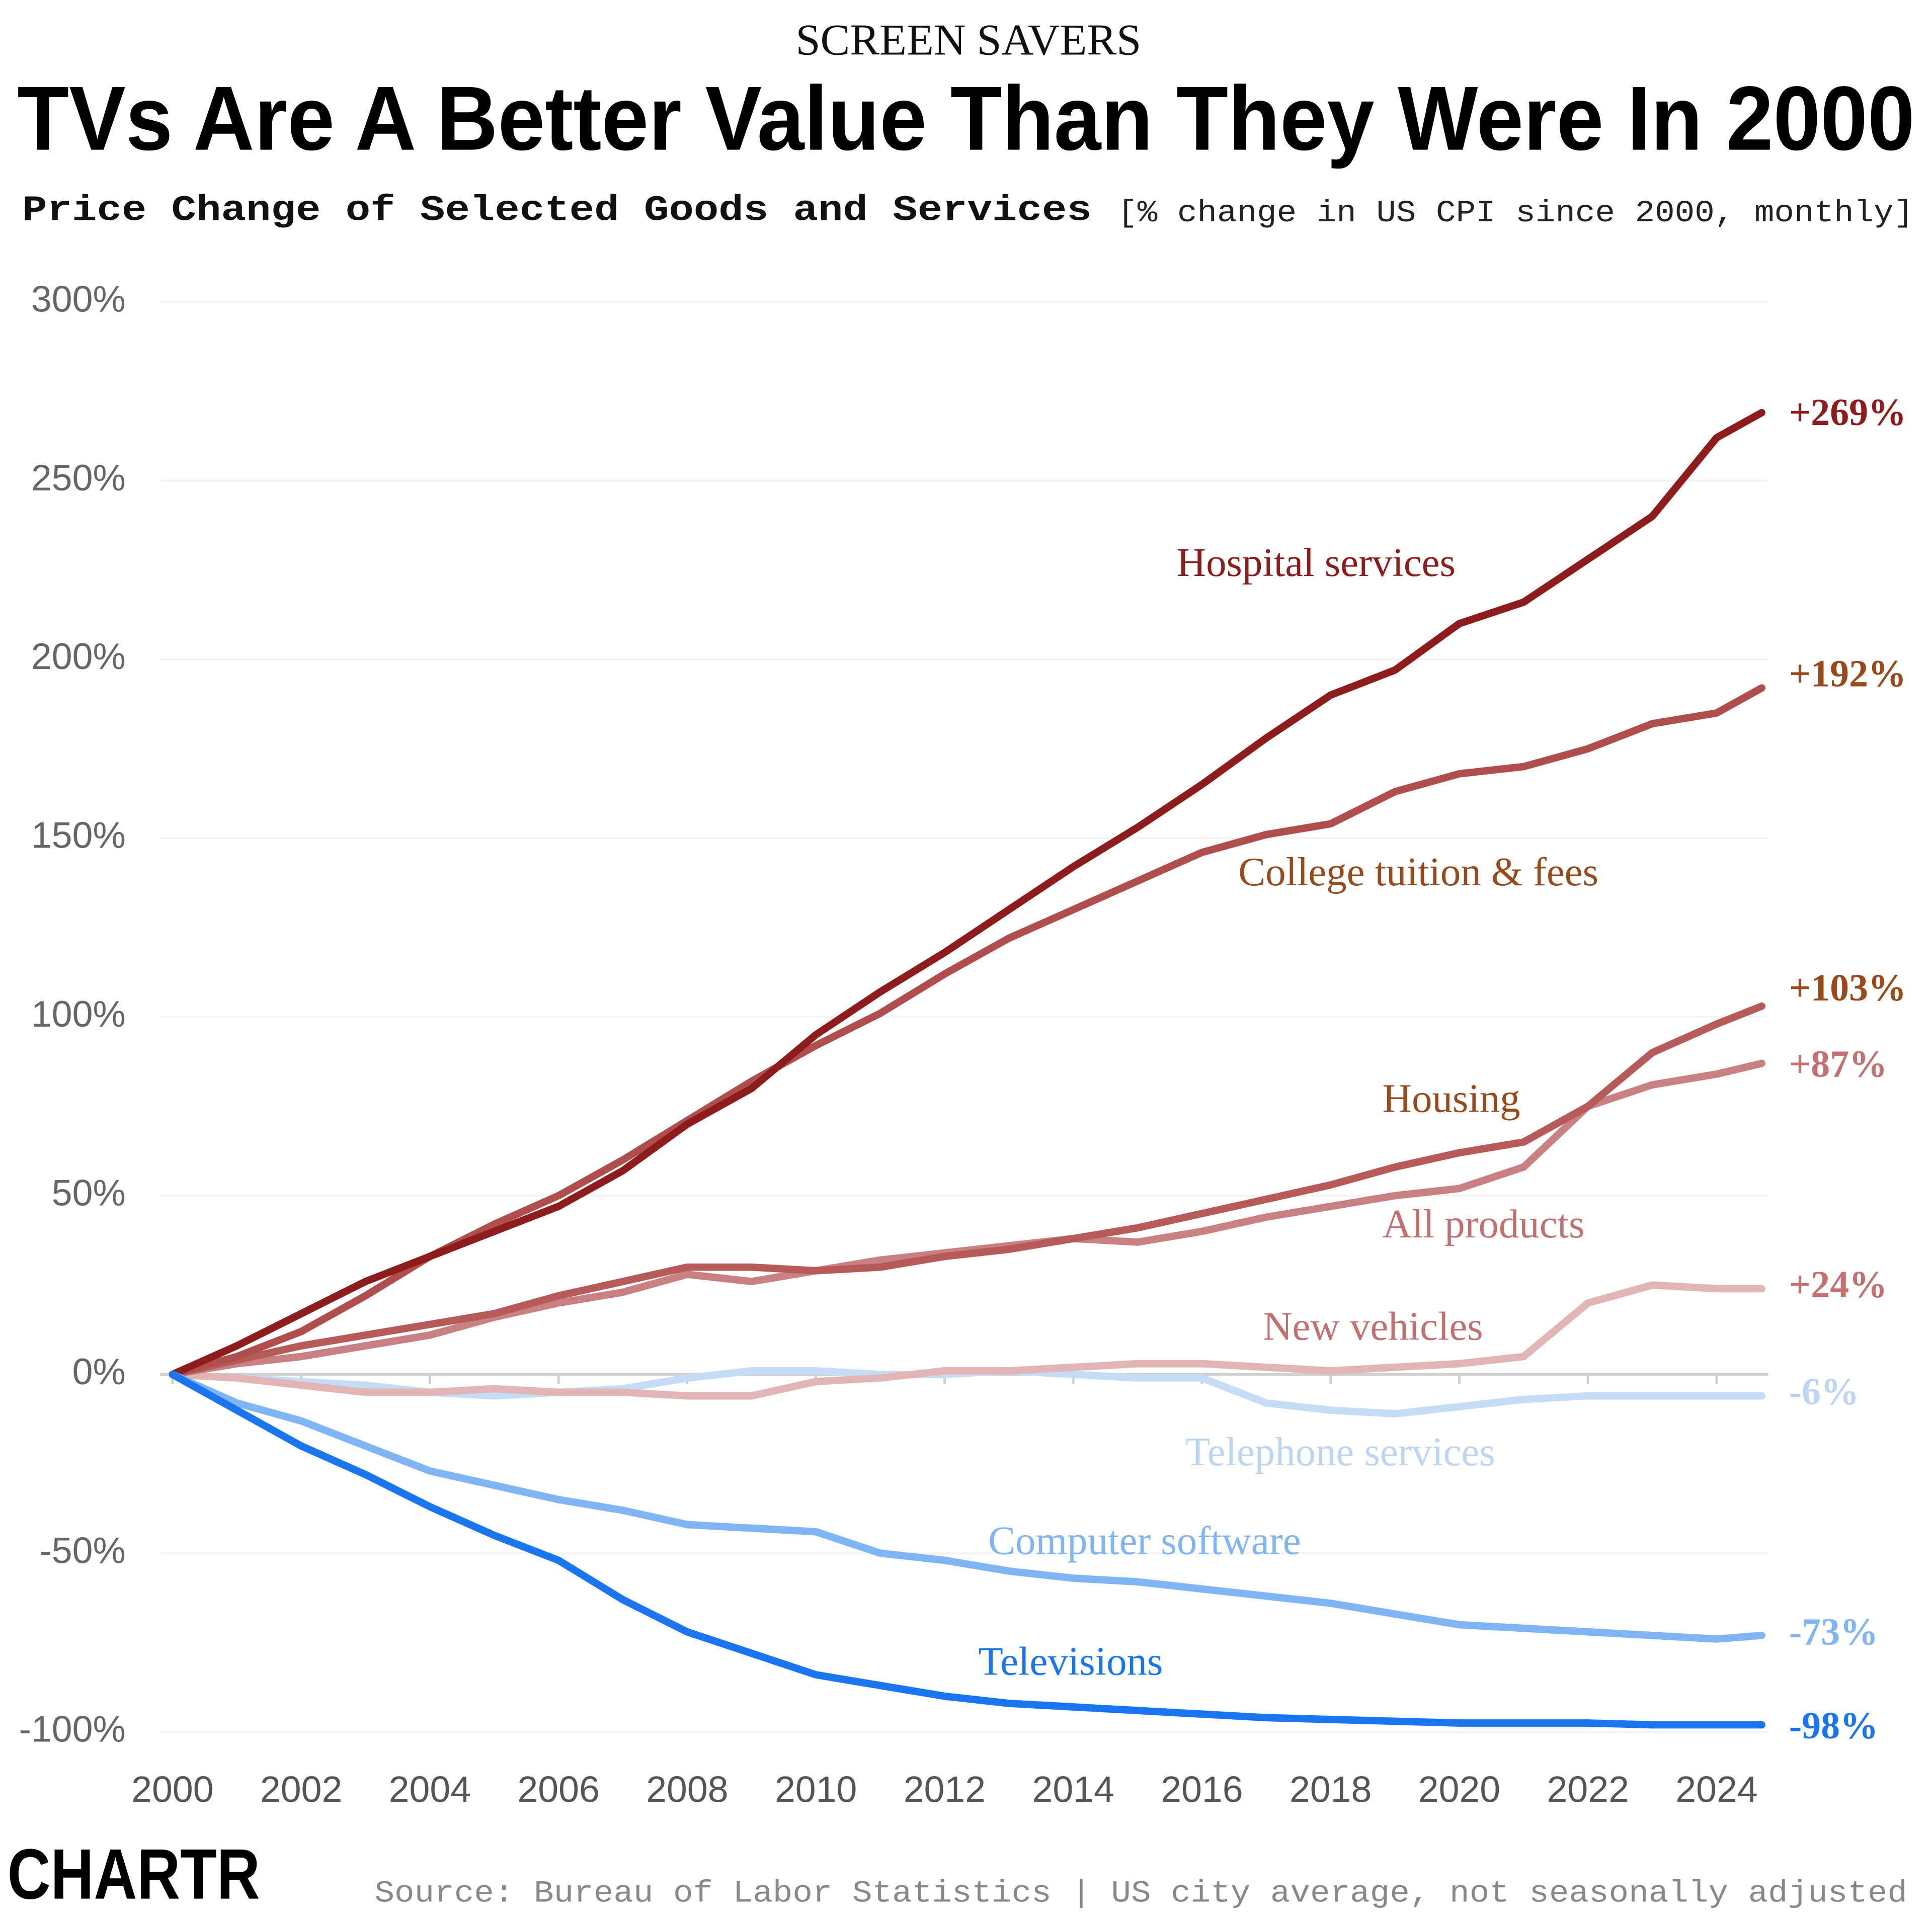 The image size is (1932, 1926). What do you see at coordinates (1848, 413) in the screenshot?
I see `end-value-label: +269%` at bounding box center [1848, 413].